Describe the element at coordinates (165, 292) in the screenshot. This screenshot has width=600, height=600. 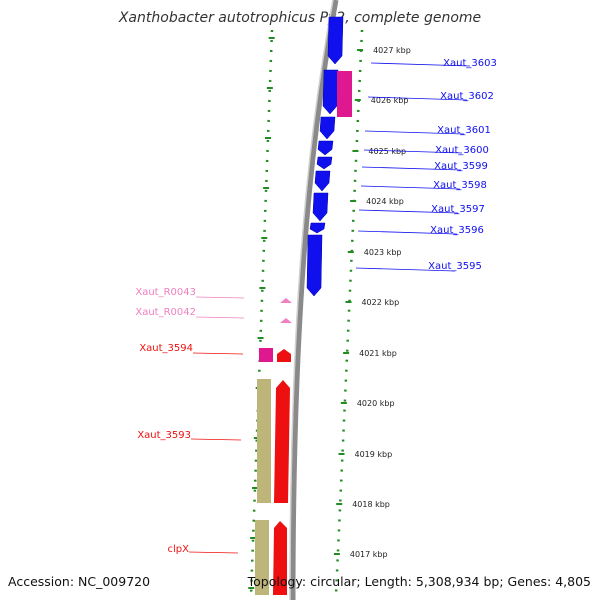
I see `gene-label: Xaut_R0043` at that location.